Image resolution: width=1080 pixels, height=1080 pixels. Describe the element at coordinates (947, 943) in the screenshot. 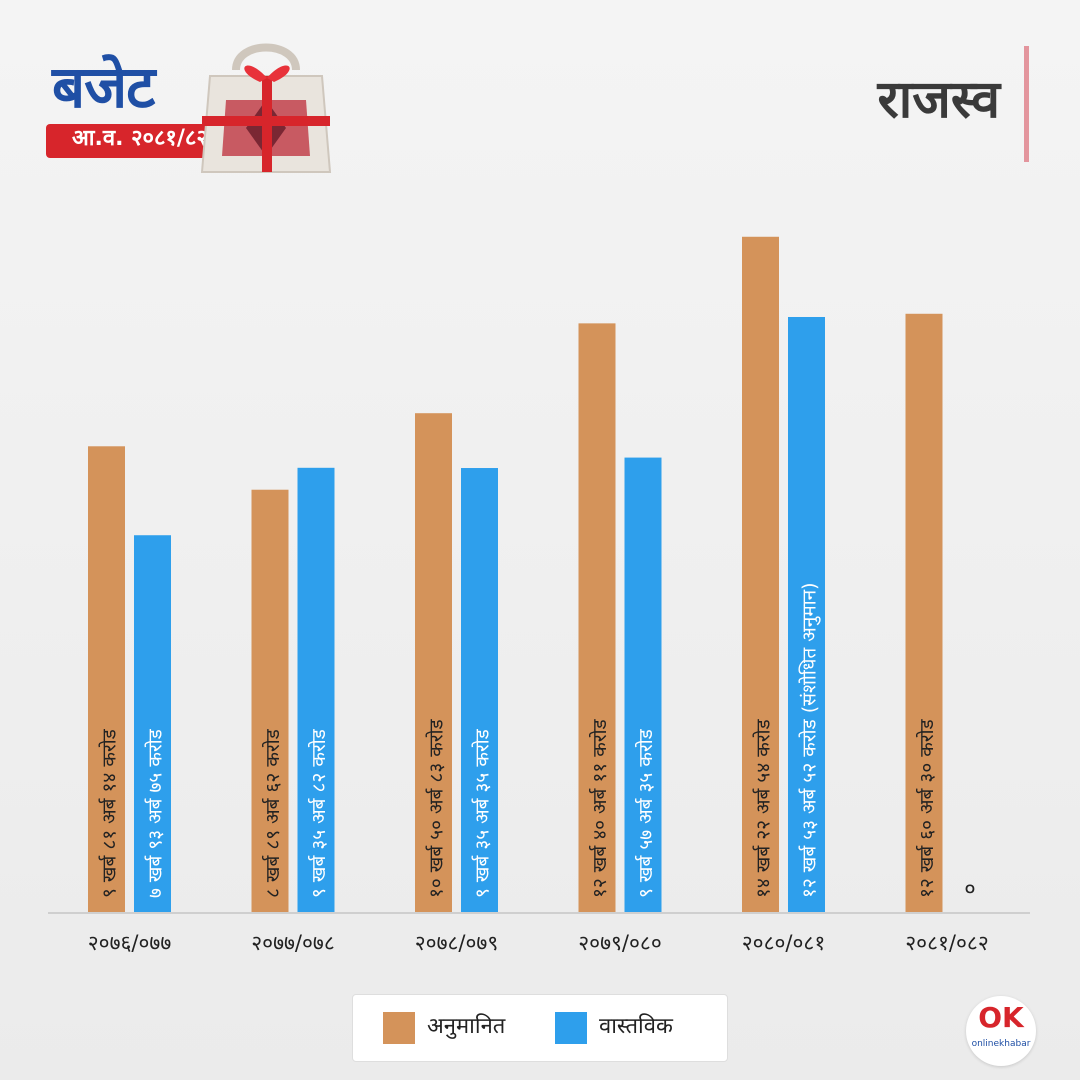

I see `x-tick-label-5: २०८१/०८२` at that location.